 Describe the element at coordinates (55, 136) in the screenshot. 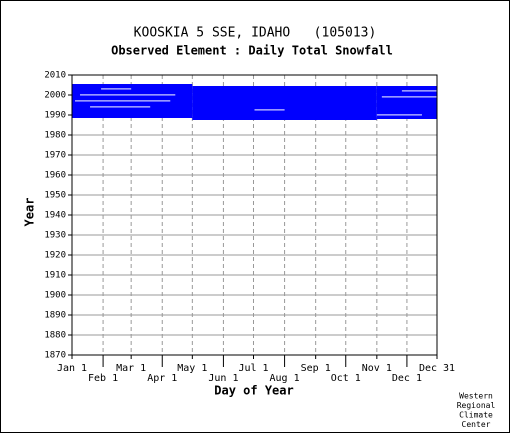

I see `y-tick-label: 1980` at that location.